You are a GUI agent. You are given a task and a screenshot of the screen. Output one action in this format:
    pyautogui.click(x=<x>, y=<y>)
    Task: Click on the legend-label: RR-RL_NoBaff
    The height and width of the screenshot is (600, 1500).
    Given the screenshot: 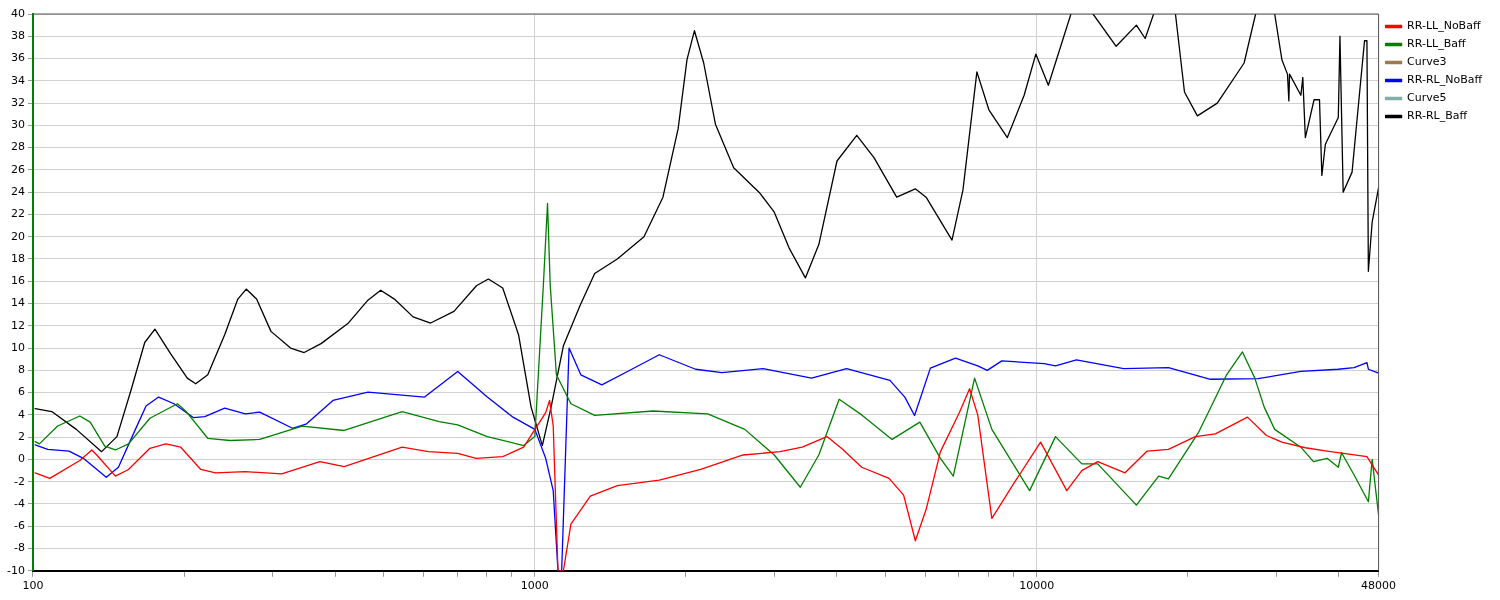 What is the action you would take?
    pyautogui.click(x=1445, y=80)
    